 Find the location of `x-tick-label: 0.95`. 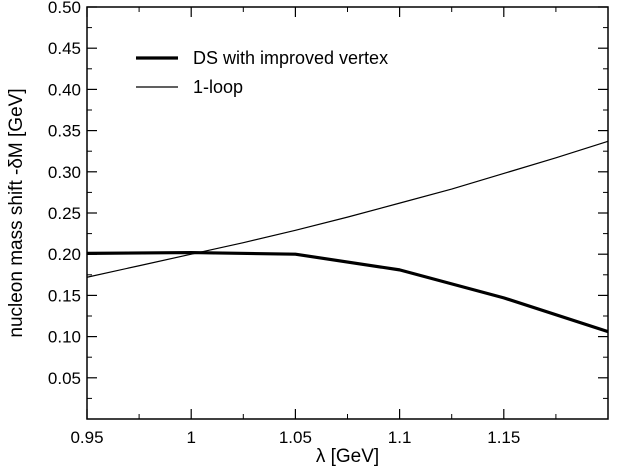

x-tick-label: 0.95 is located at coordinates (86, 437).